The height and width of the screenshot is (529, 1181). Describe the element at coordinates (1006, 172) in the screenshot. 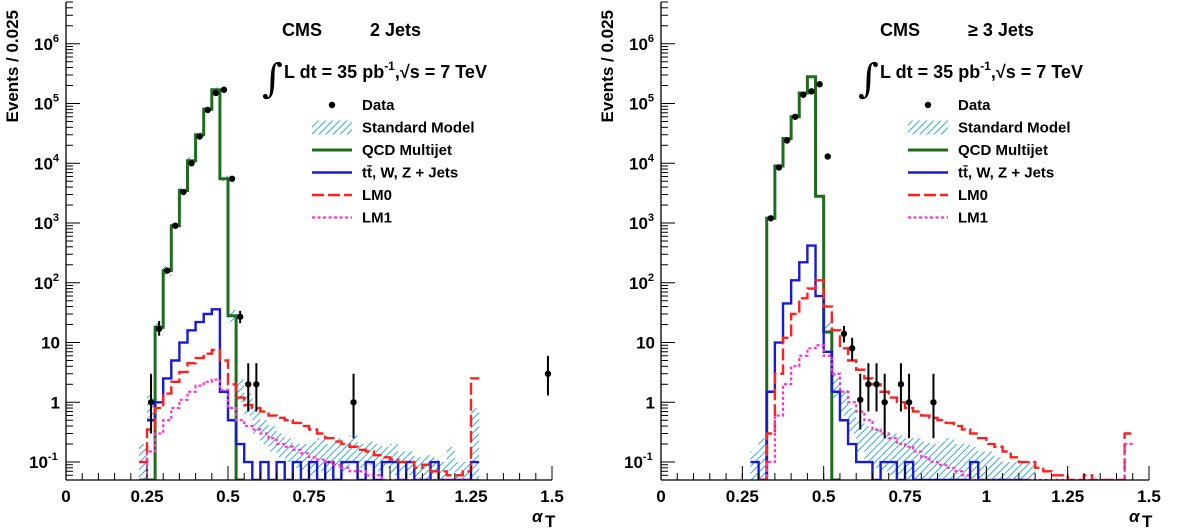

I see `legend-label: tt̄, W, Z + Jets` at that location.